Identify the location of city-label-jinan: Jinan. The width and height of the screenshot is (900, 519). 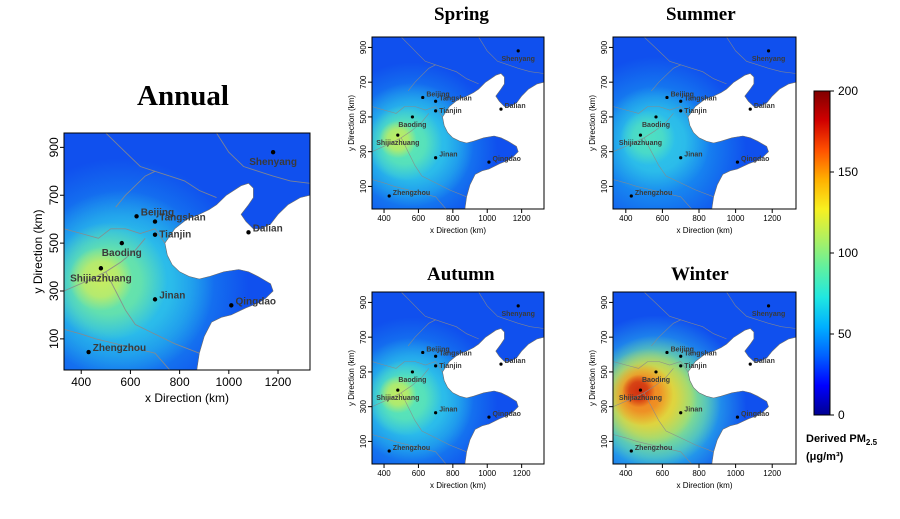
(693, 155).